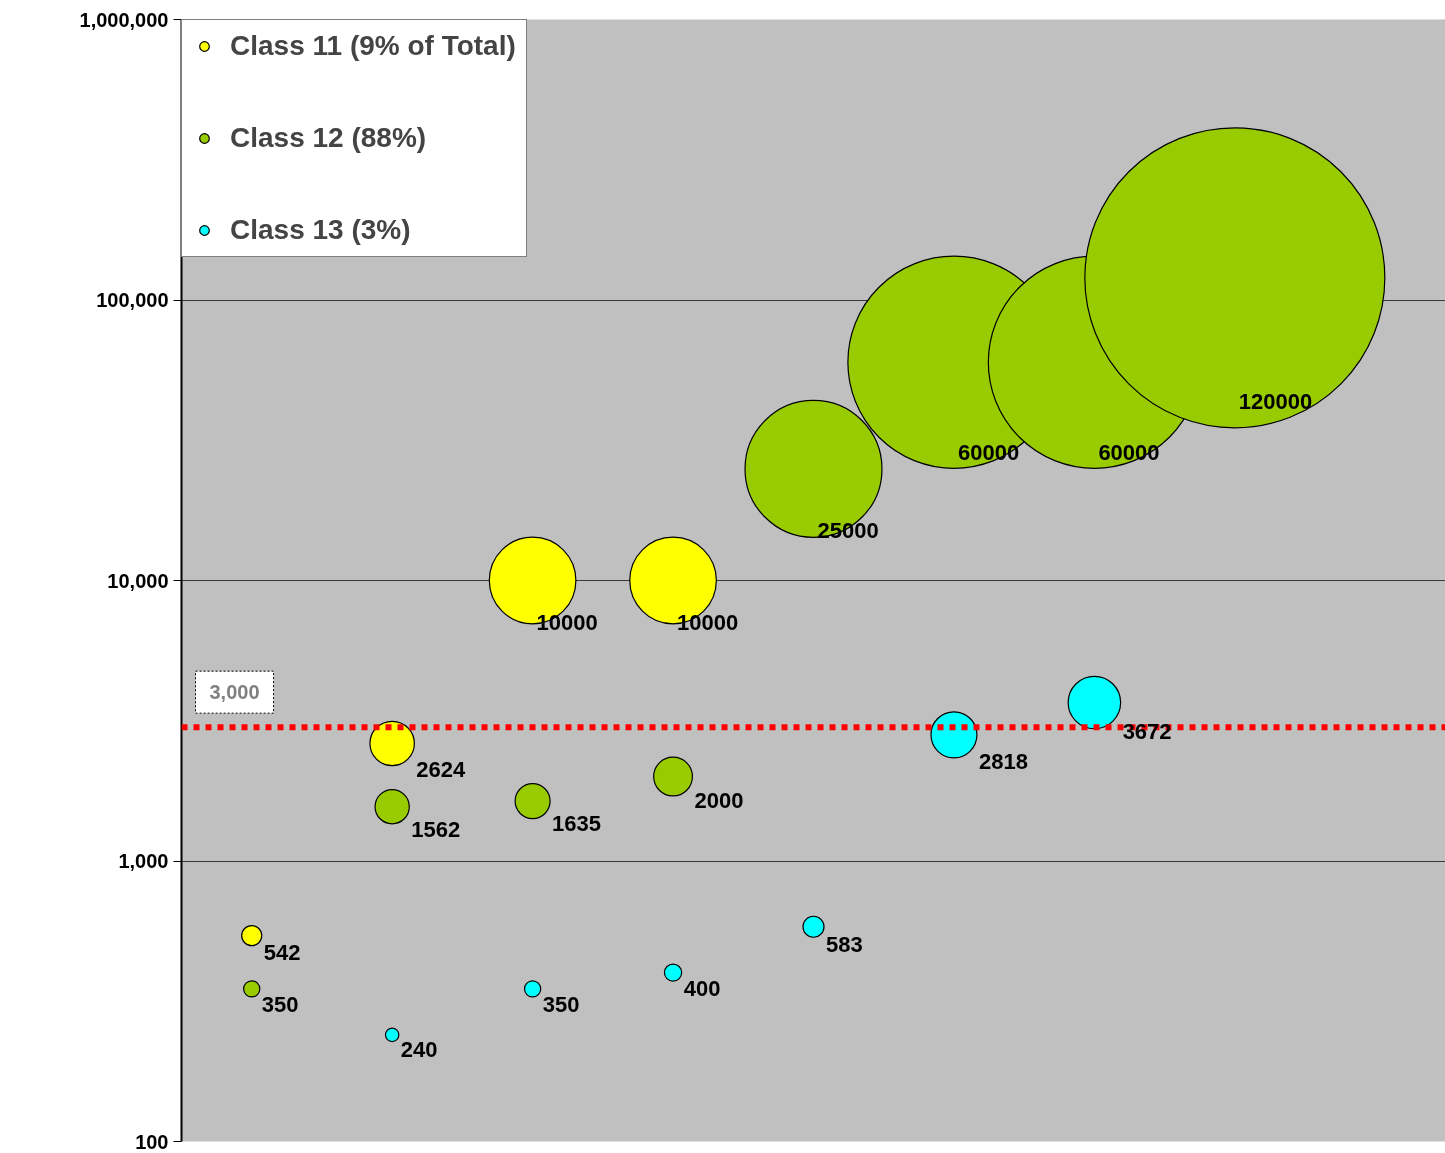 The image size is (1445, 1153). Describe the element at coordinates (1275, 401) in the screenshot. I see `data-label: 120000` at that location.